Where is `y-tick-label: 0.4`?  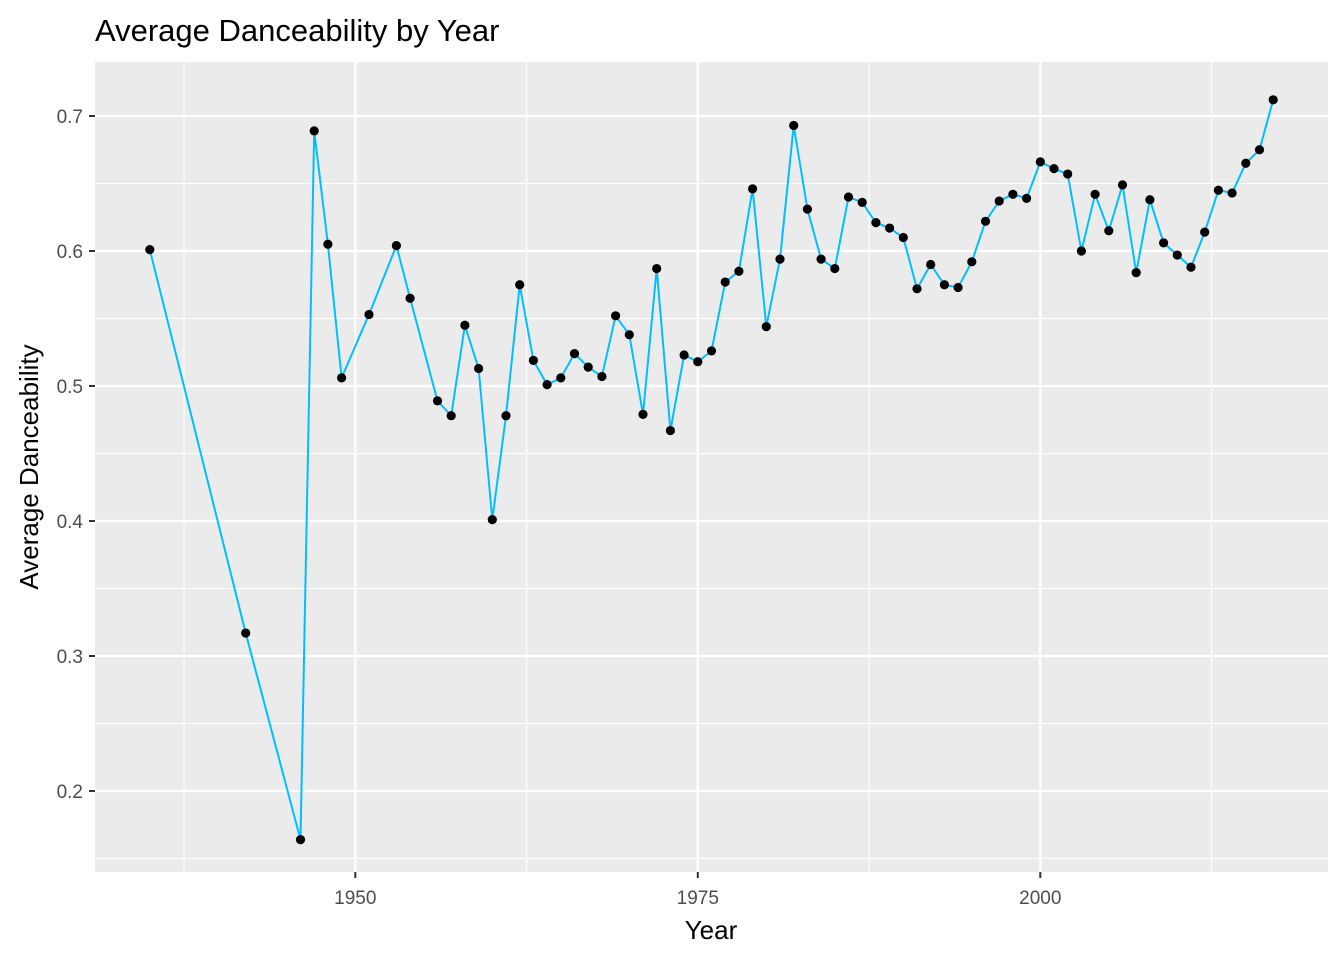
y-tick-label: 0.4 is located at coordinates (70, 522).